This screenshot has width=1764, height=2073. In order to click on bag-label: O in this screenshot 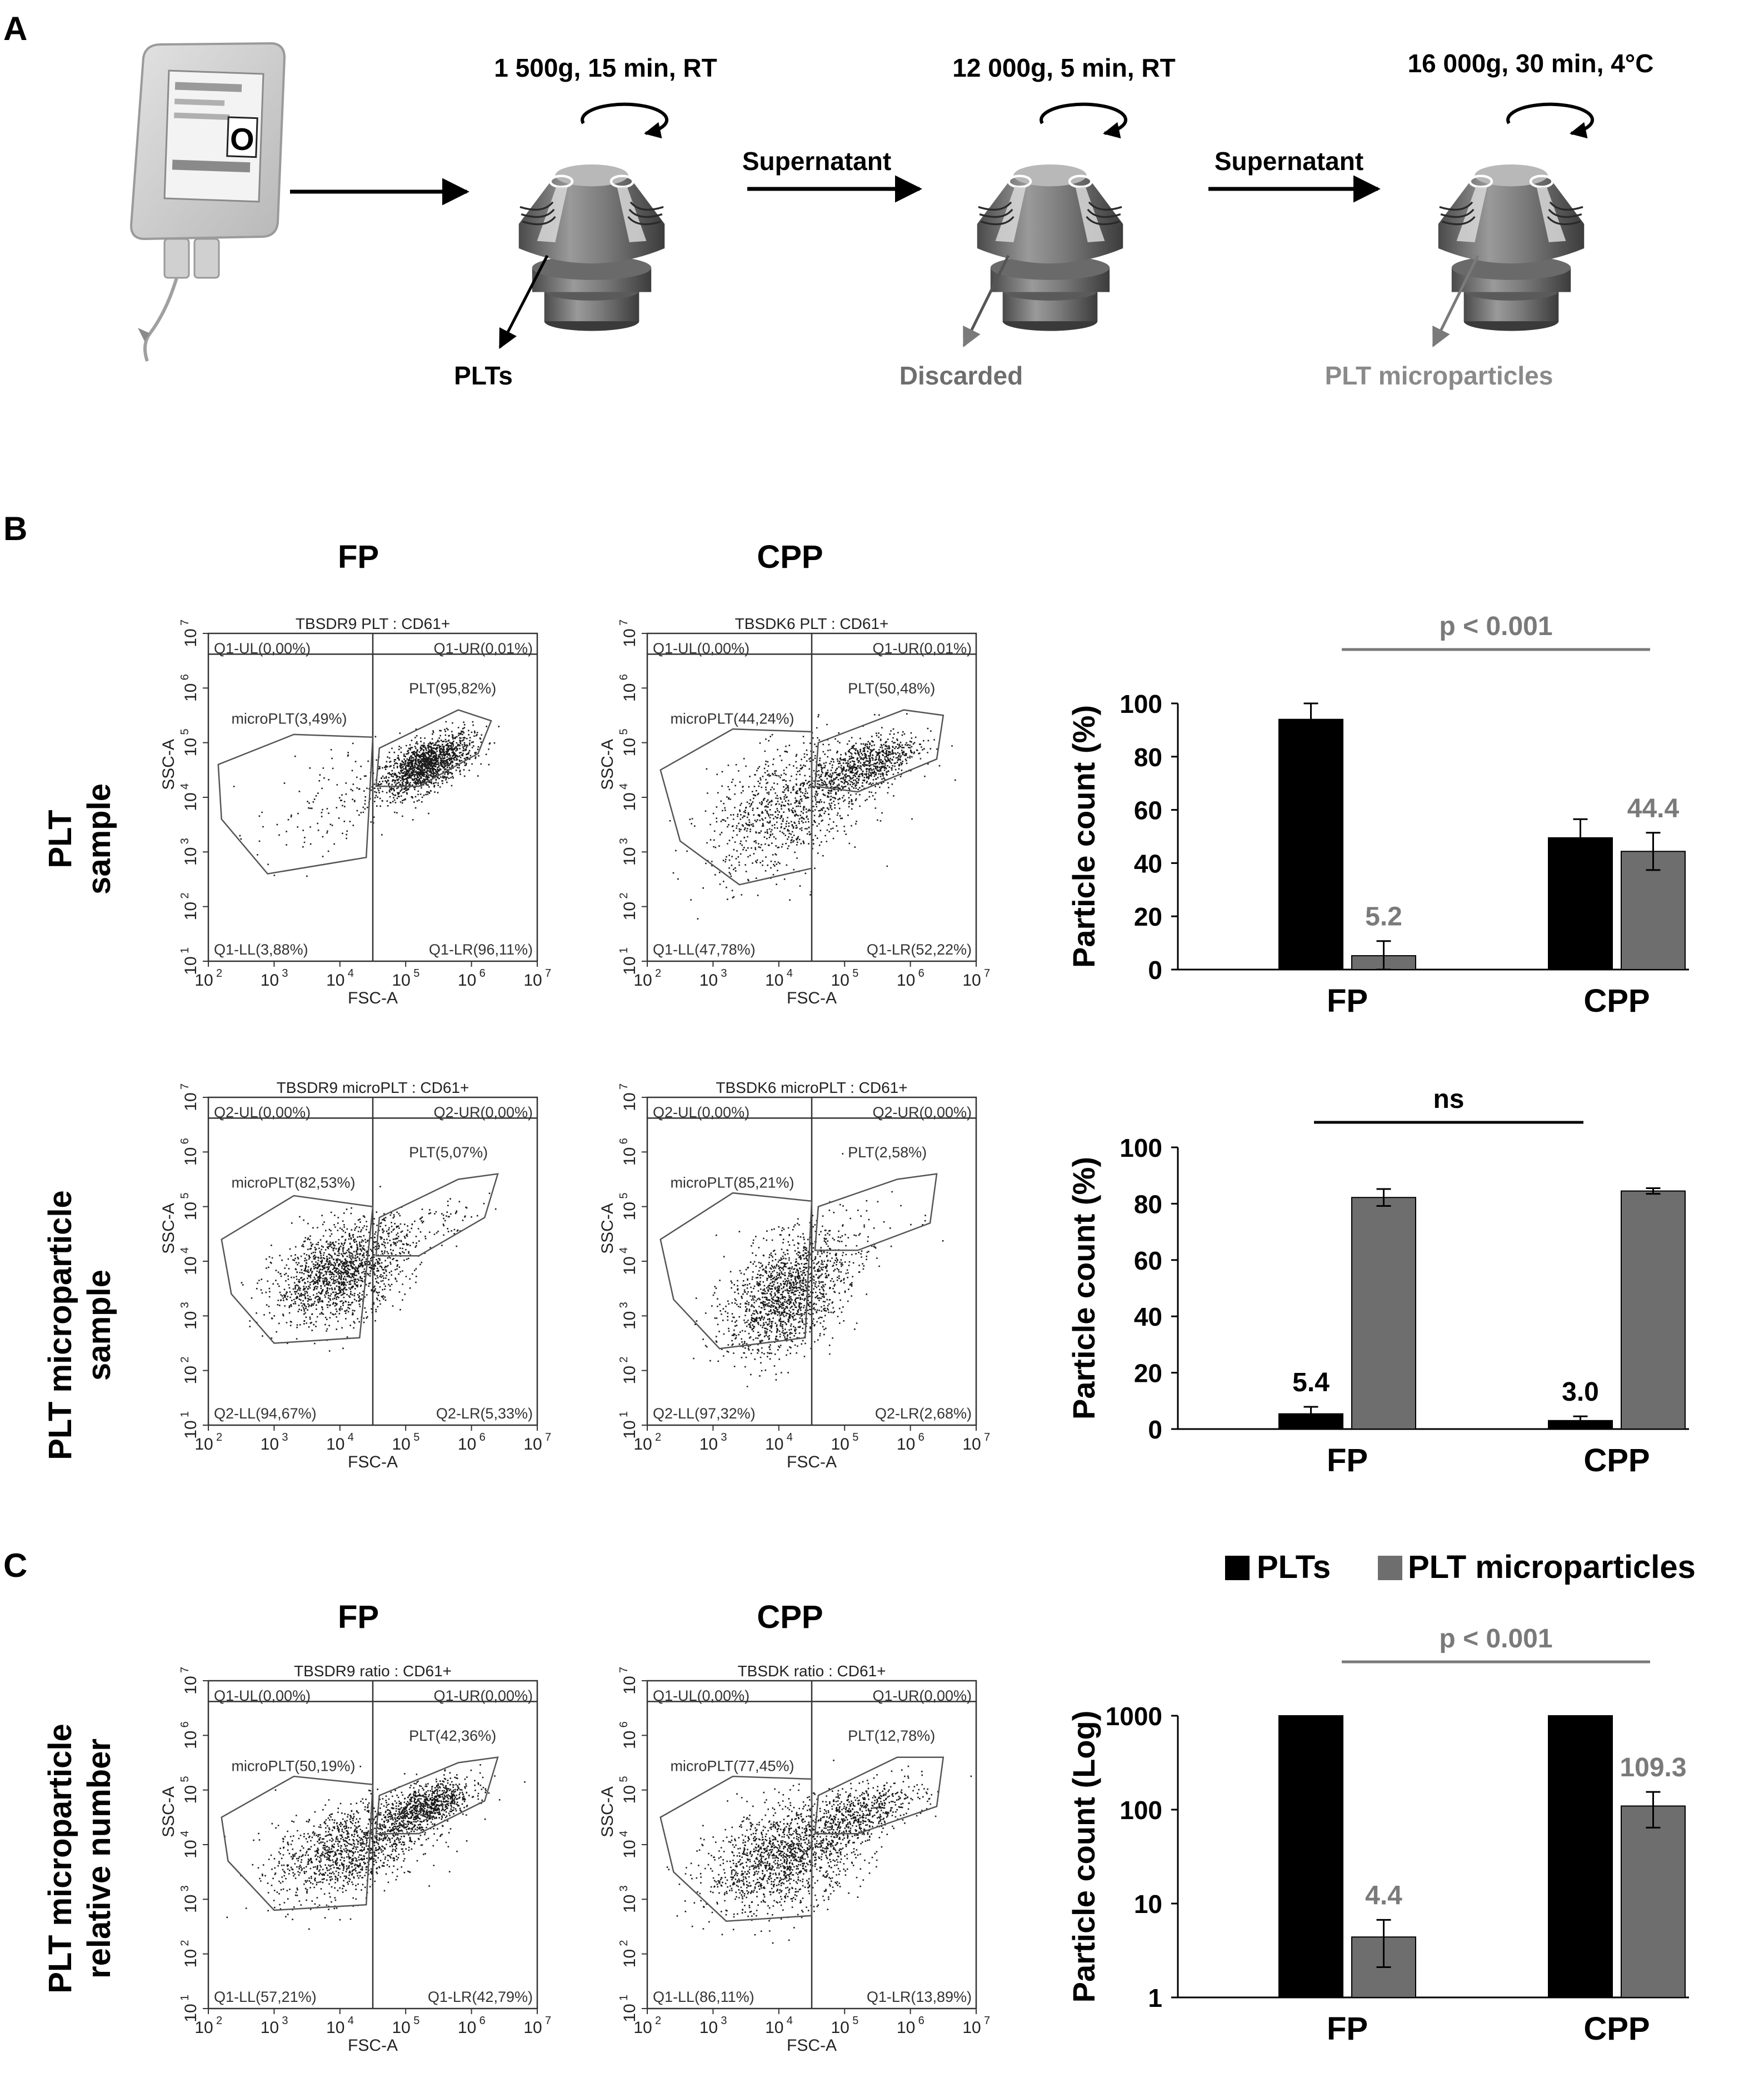, I will do `click(242, 139)`.